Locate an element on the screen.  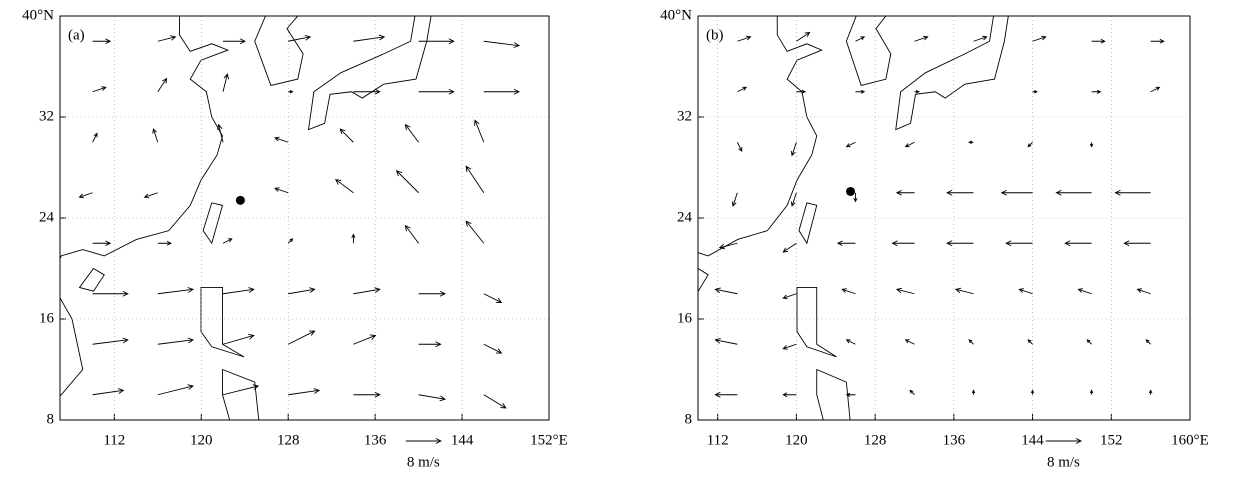
x-tick-label: 152 is located at coordinates (1111, 440).